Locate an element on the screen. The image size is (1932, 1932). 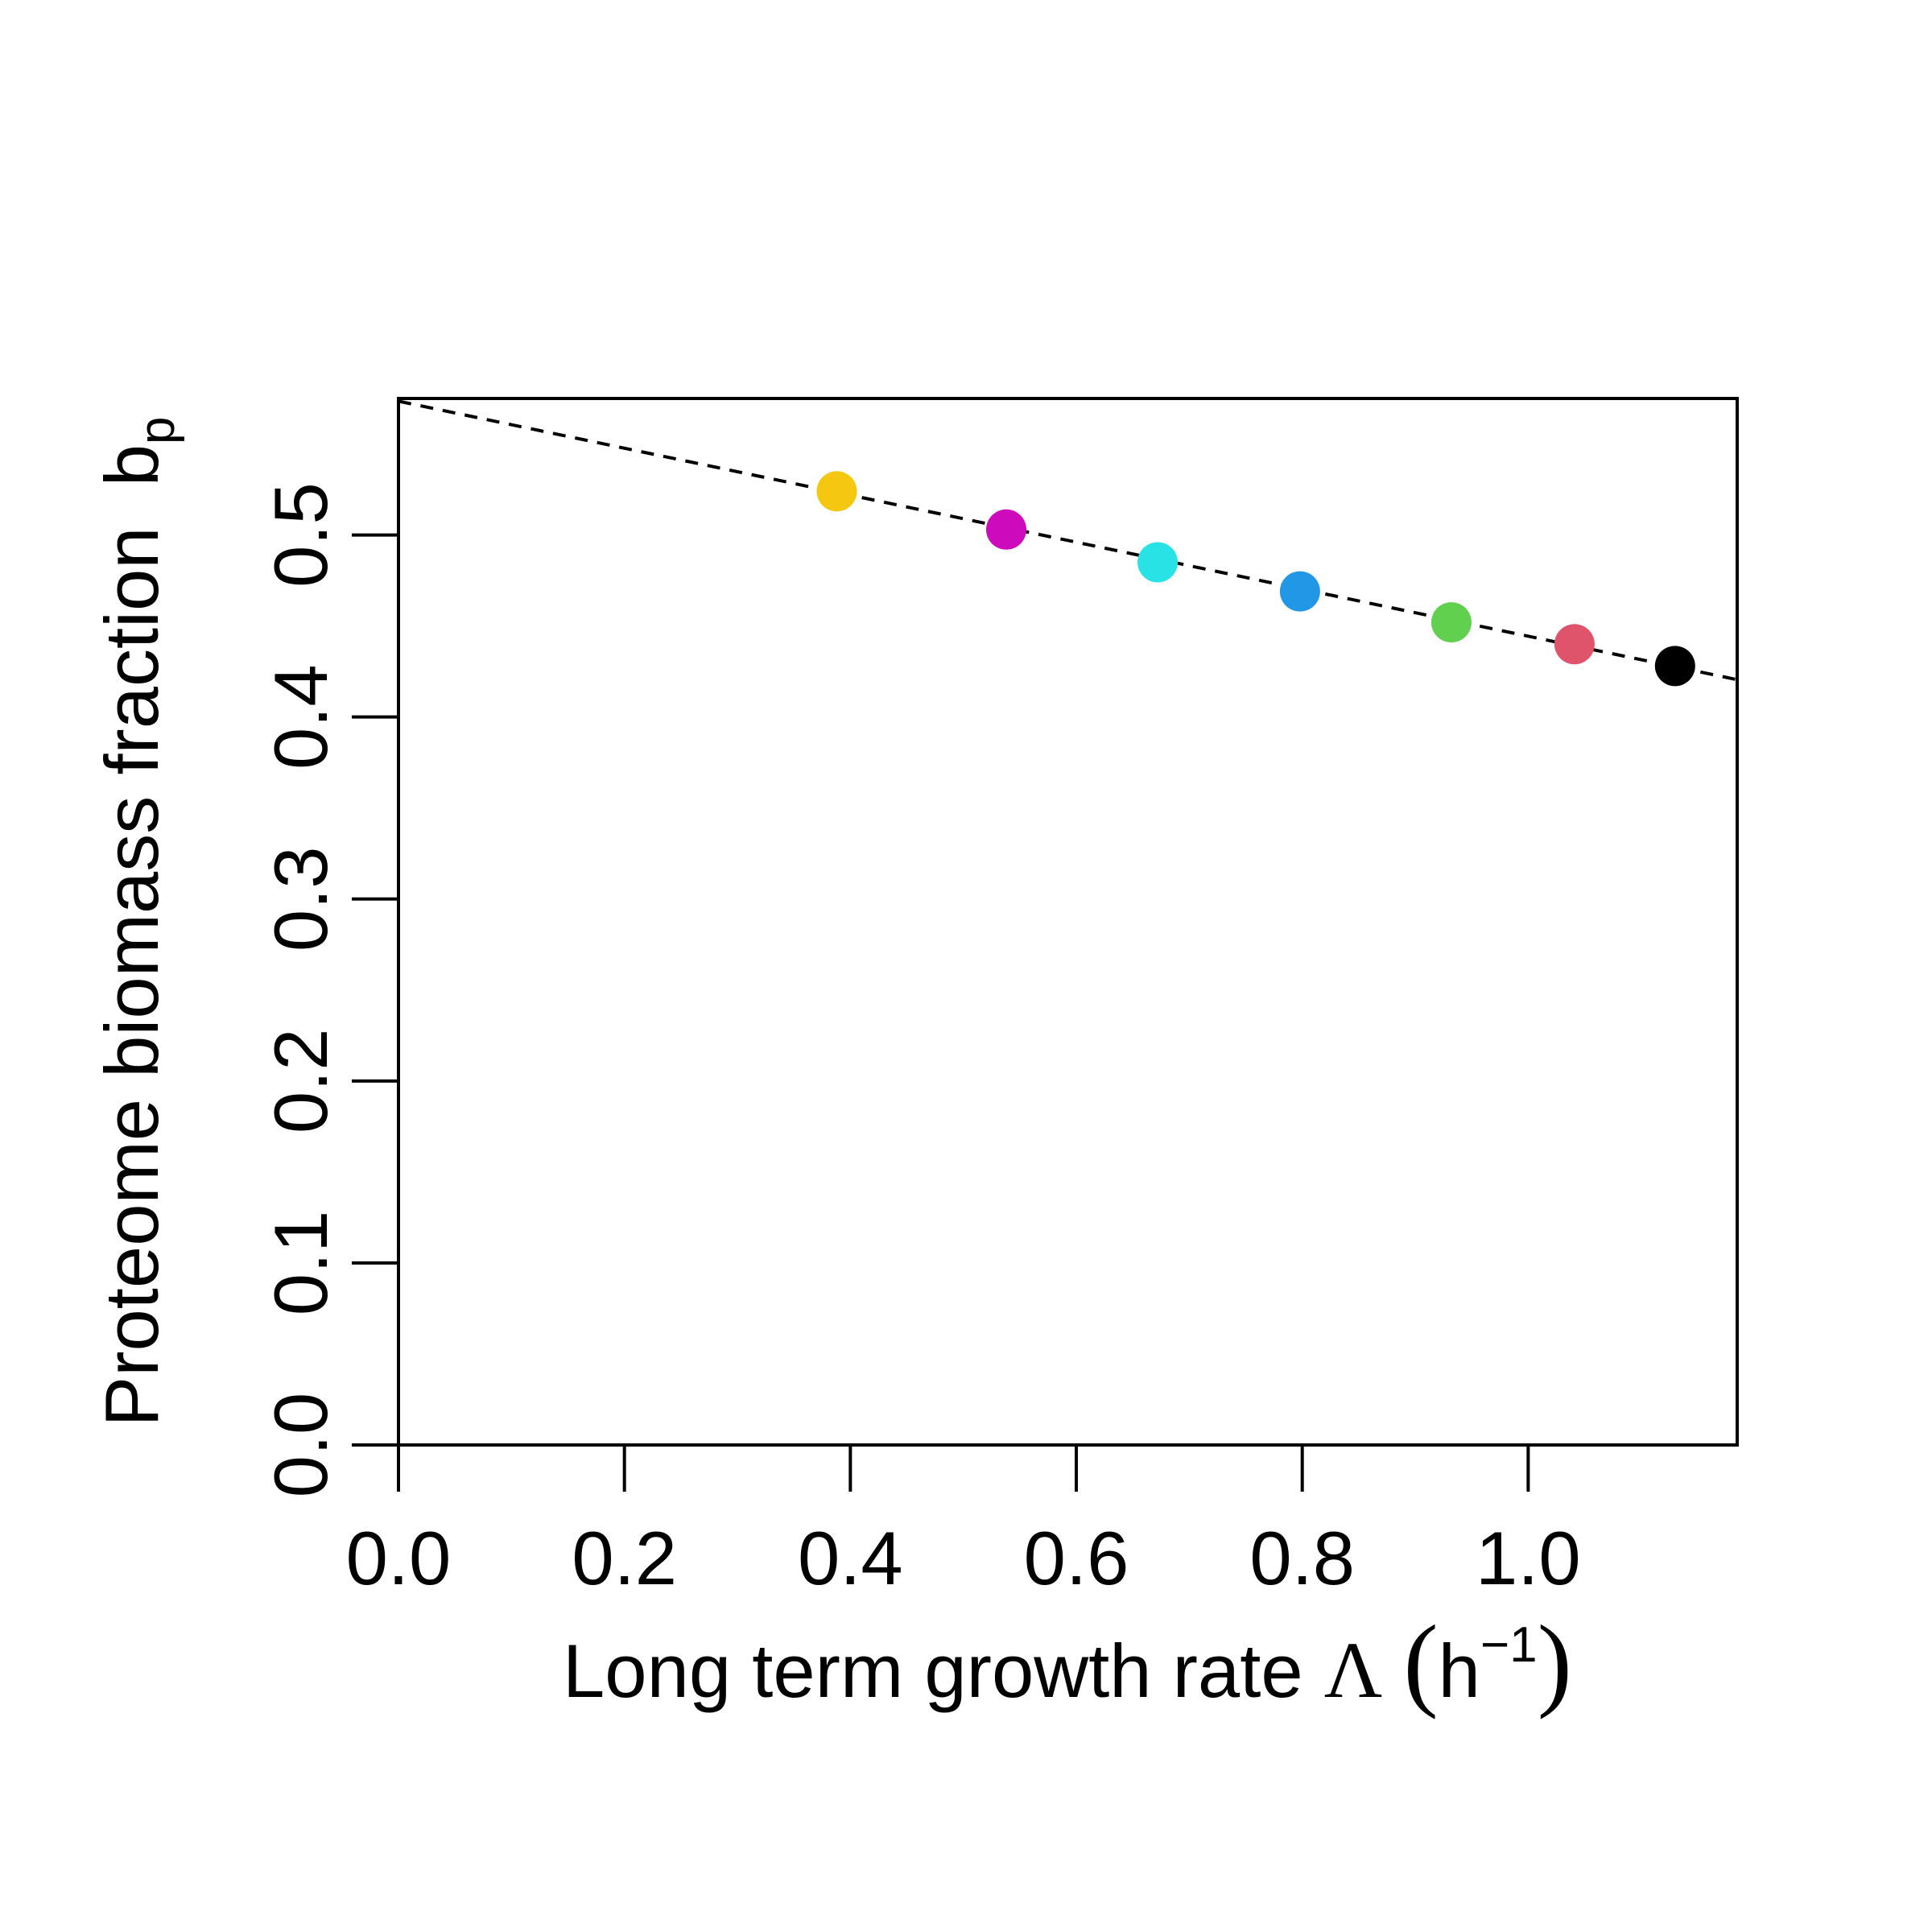
x-axis-label-close-paren: ) is located at coordinates (1555, 1662).